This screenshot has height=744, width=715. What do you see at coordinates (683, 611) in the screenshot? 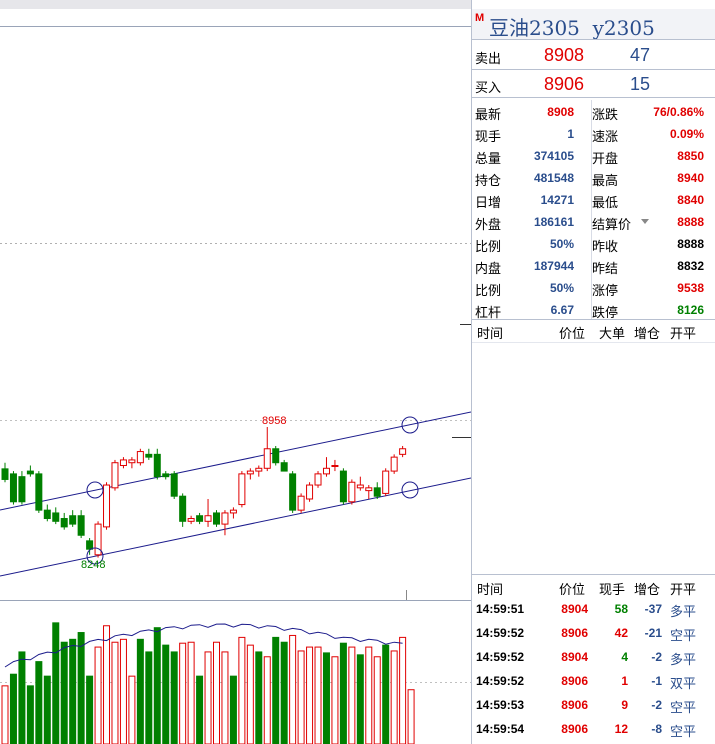
I see `tick-open-close: 多平` at bounding box center [683, 611].